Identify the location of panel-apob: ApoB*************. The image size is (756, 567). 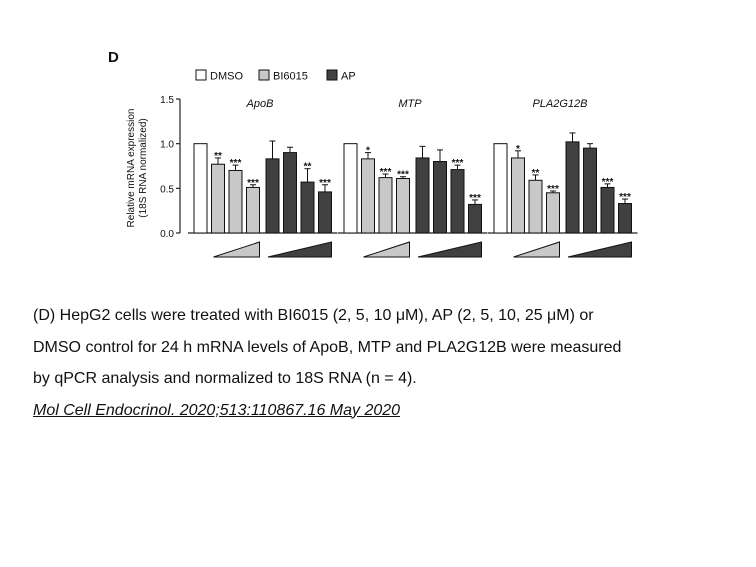
(263, 178).